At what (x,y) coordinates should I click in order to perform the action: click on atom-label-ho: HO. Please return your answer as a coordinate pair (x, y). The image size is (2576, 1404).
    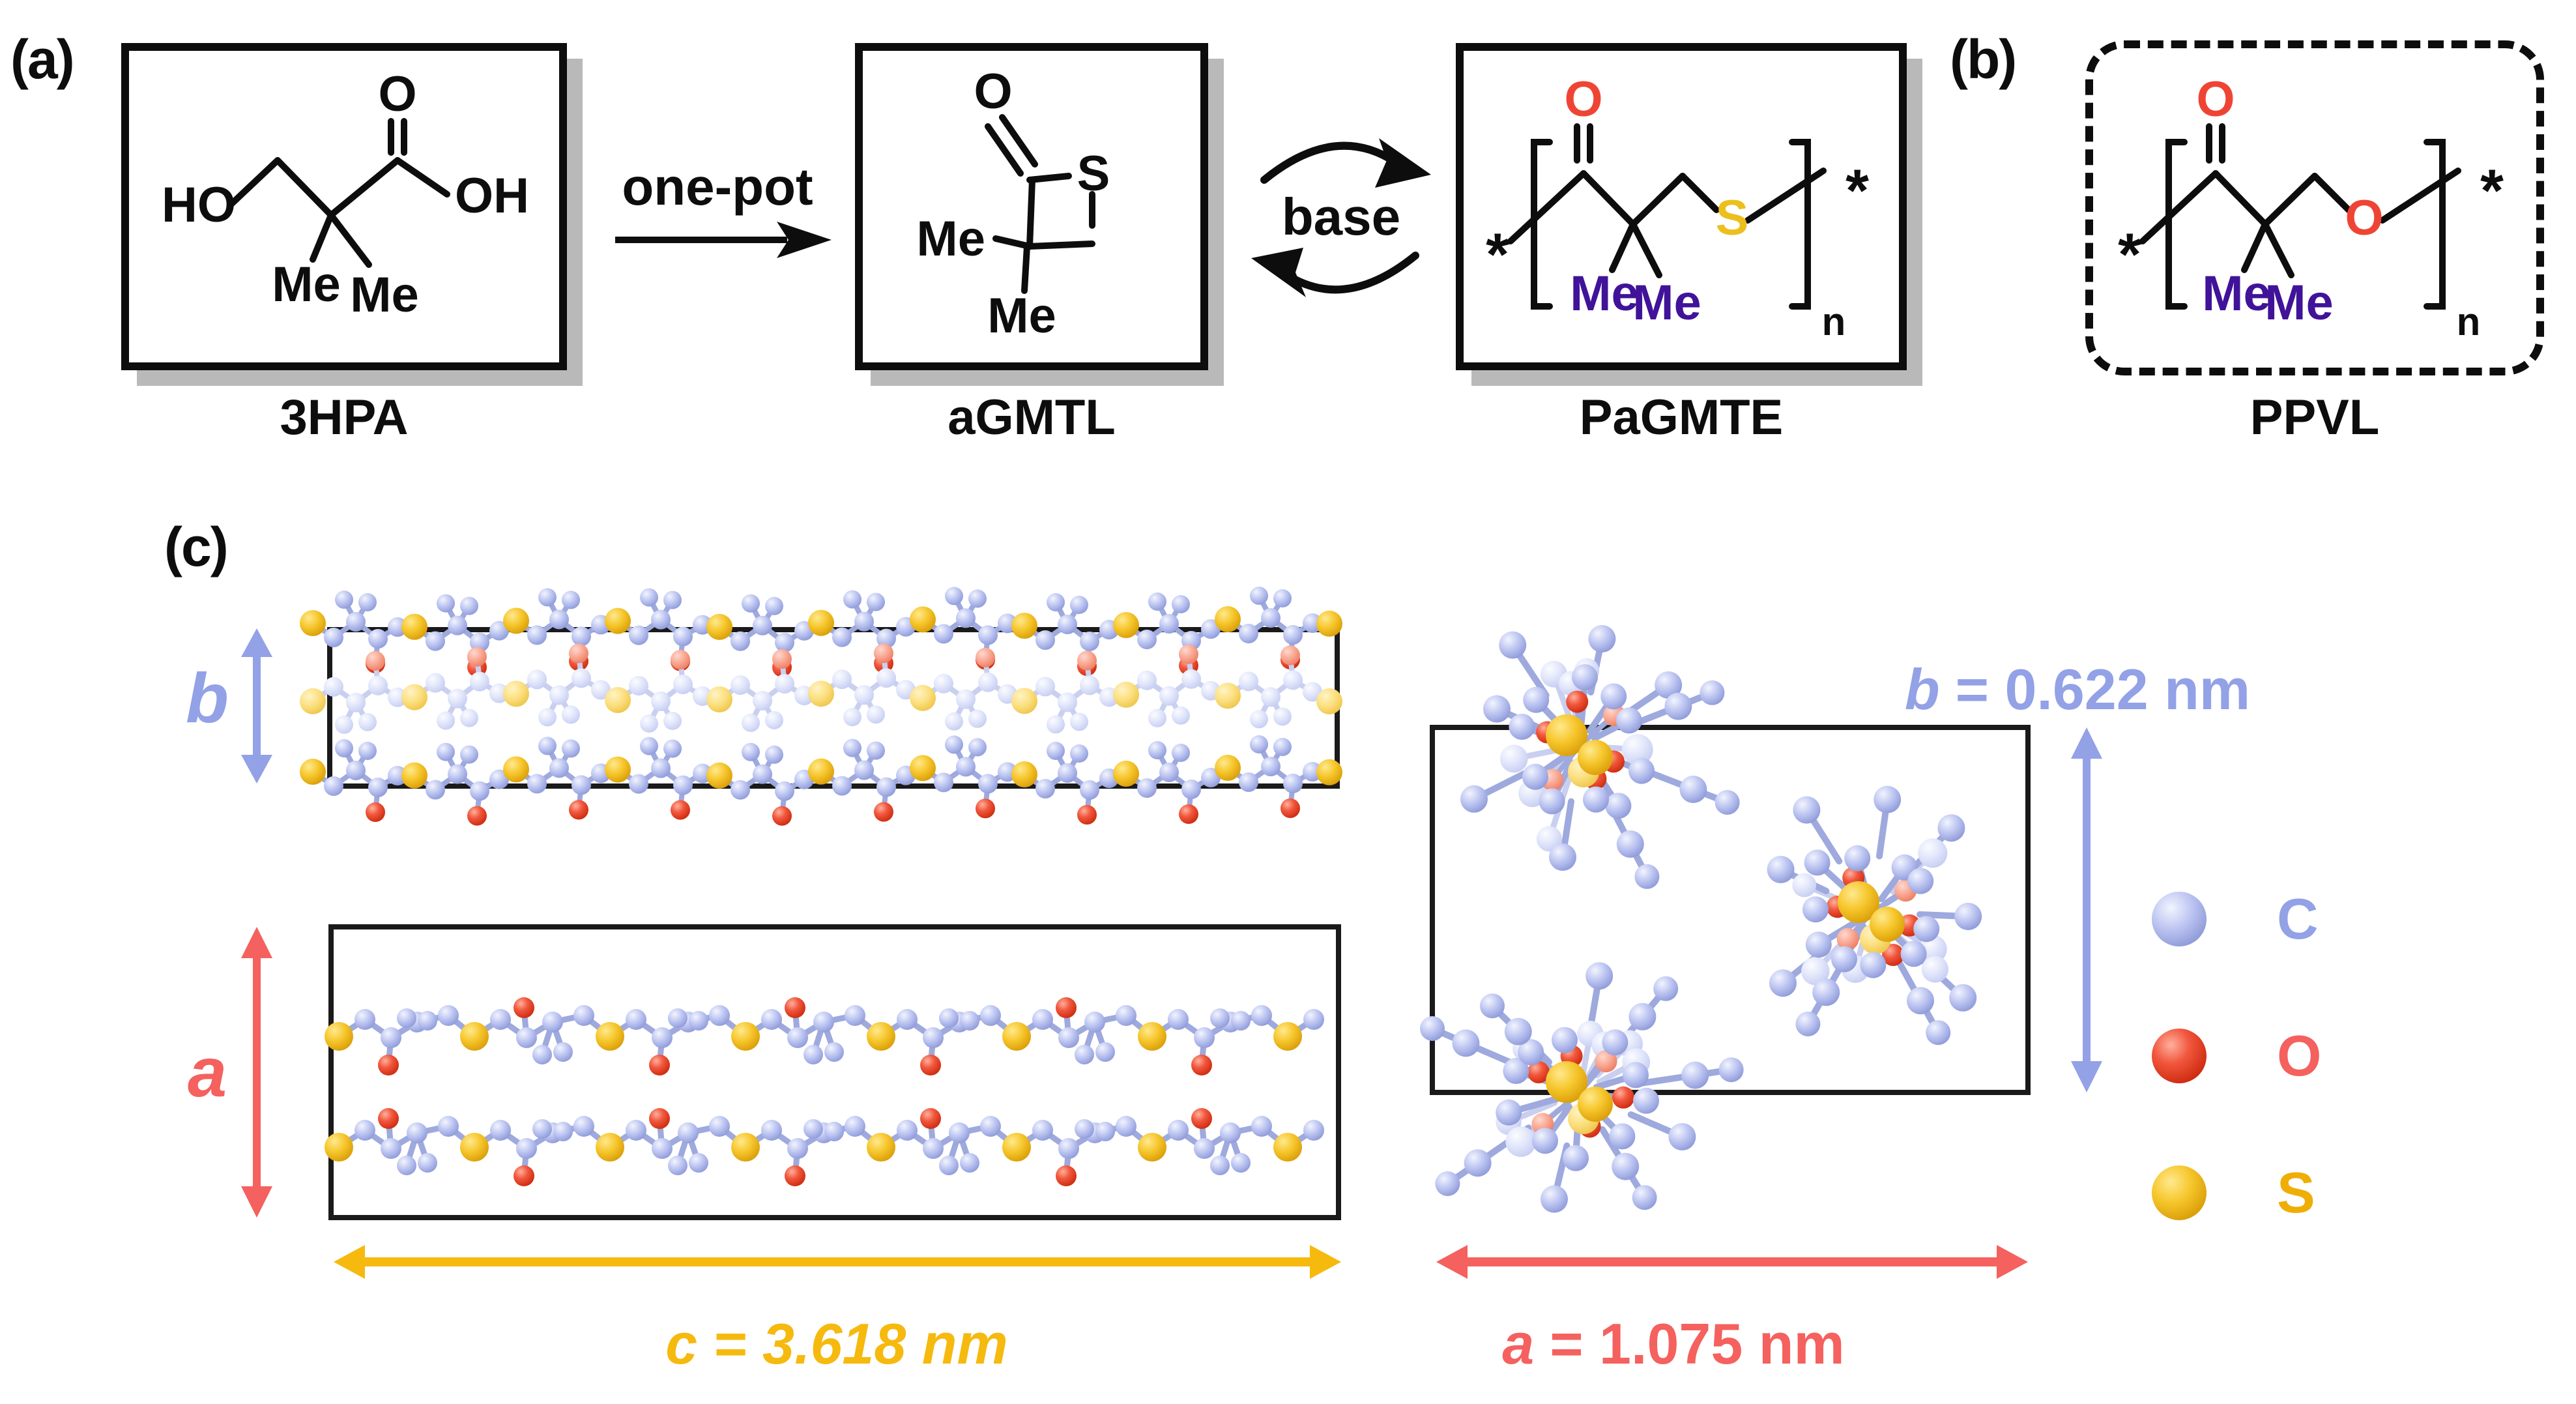
    Looking at the image, I should click on (199, 205).